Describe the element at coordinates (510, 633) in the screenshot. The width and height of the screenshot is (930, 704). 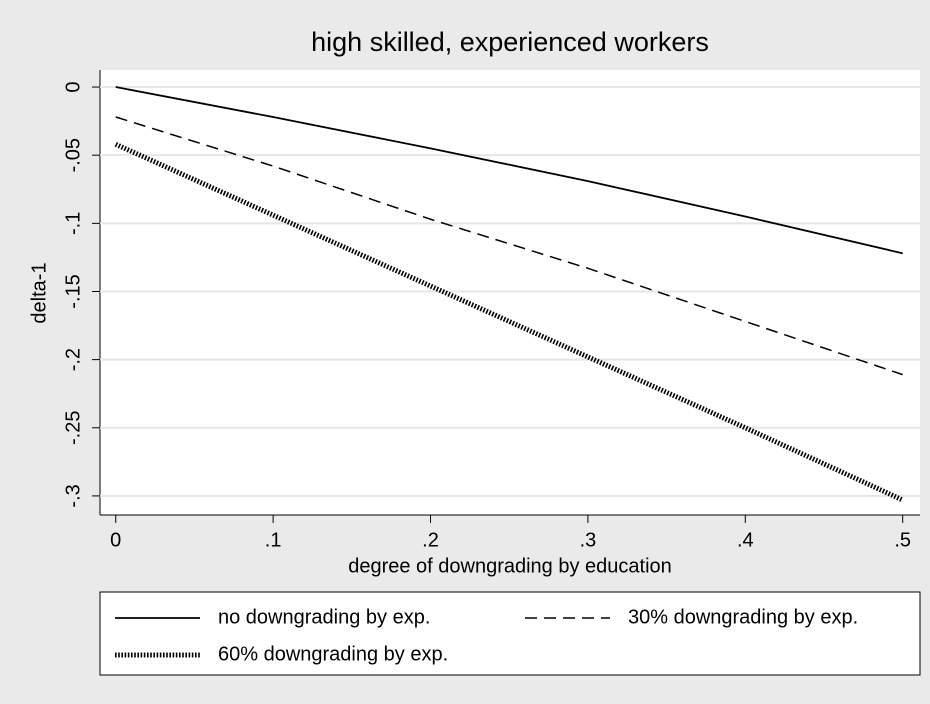
I see `legend` at that location.